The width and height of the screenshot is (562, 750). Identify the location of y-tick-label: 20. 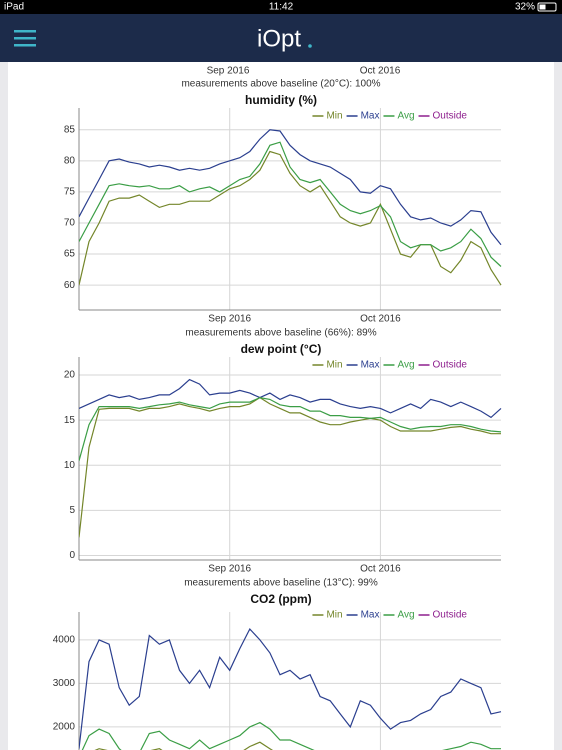
(70, 375).